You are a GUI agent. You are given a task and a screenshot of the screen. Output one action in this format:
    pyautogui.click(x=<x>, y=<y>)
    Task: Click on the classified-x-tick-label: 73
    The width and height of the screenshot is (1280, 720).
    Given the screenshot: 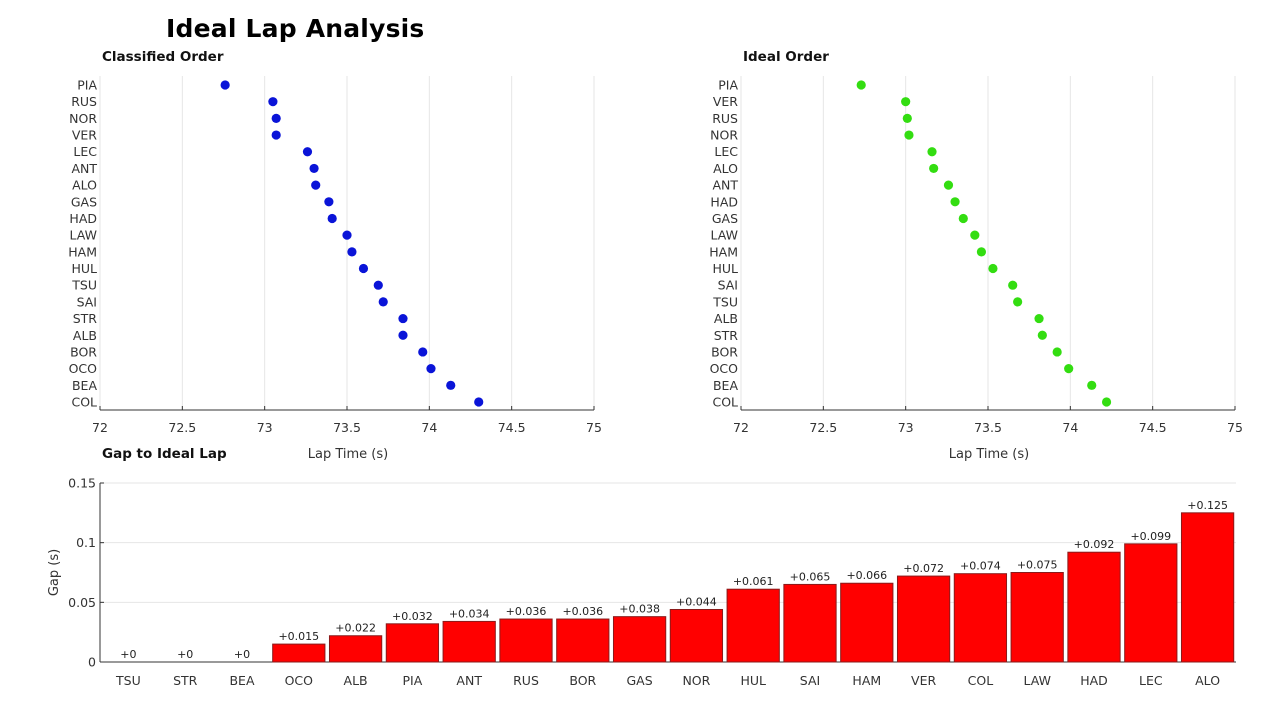 What is the action you would take?
    pyautogui.click(x=265, y=427)
    